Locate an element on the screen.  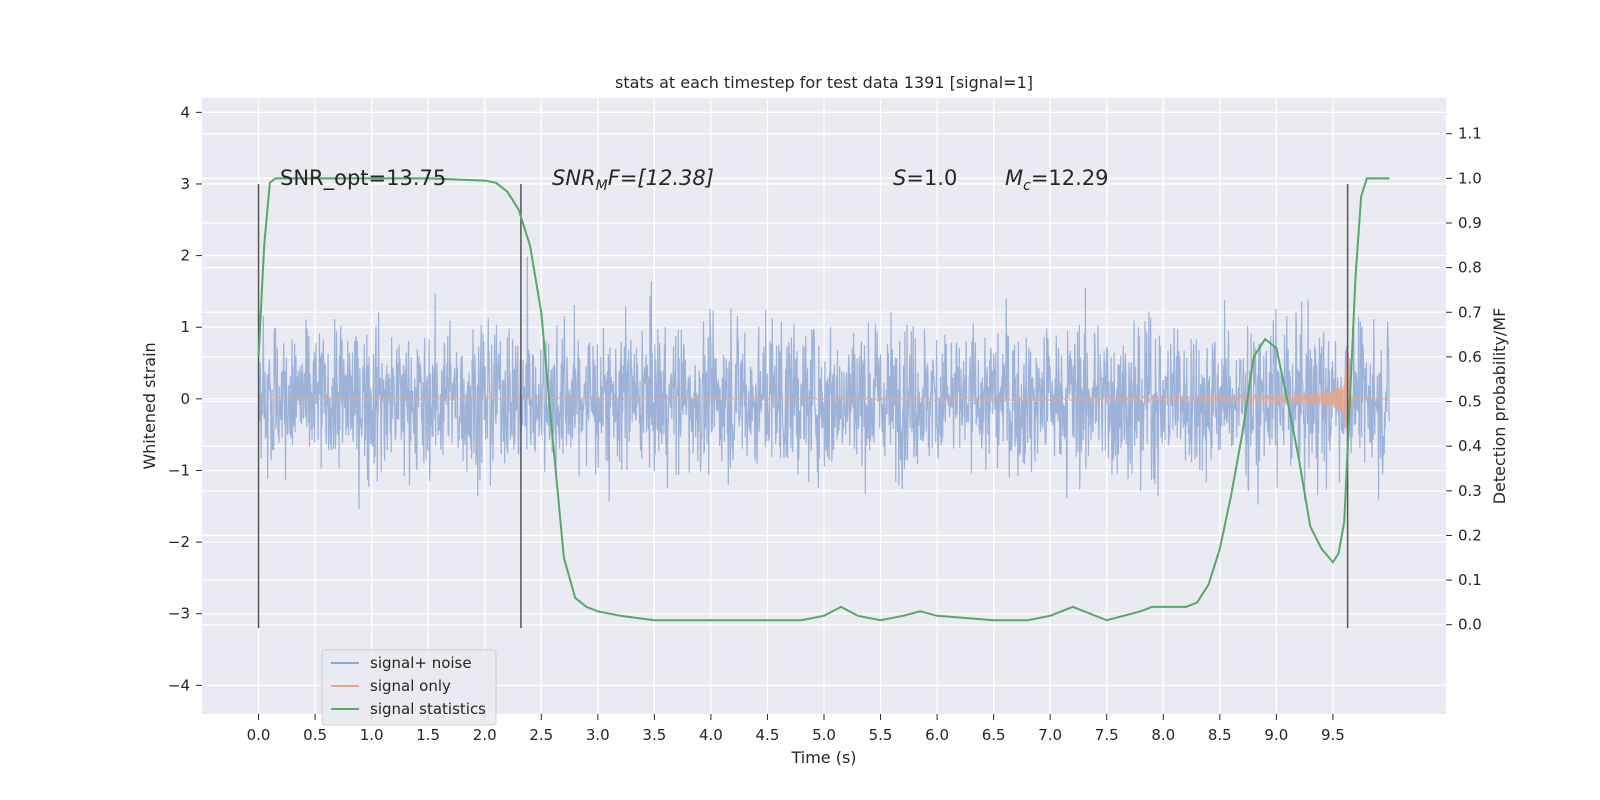
annotation-s-main: S is located at coordinates (899, 178).